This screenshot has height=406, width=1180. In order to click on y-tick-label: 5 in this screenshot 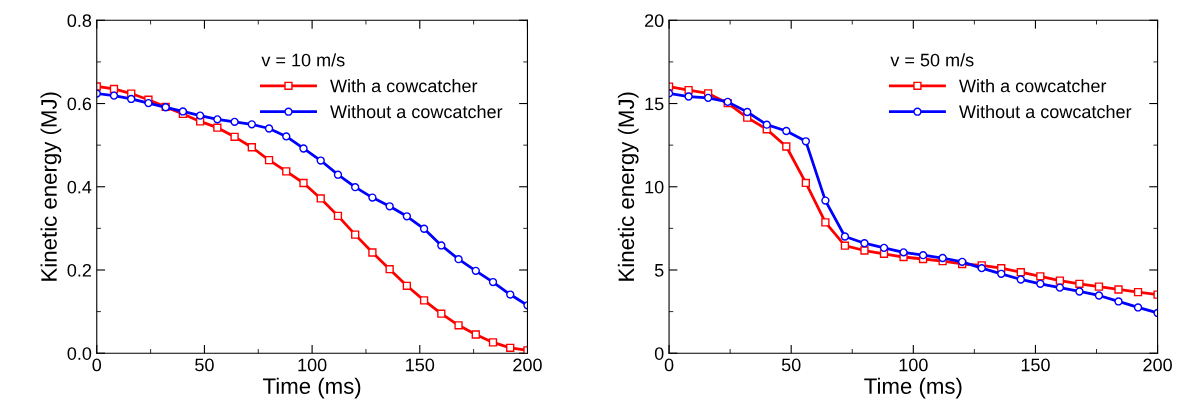, I will do `click(659, 270)`.